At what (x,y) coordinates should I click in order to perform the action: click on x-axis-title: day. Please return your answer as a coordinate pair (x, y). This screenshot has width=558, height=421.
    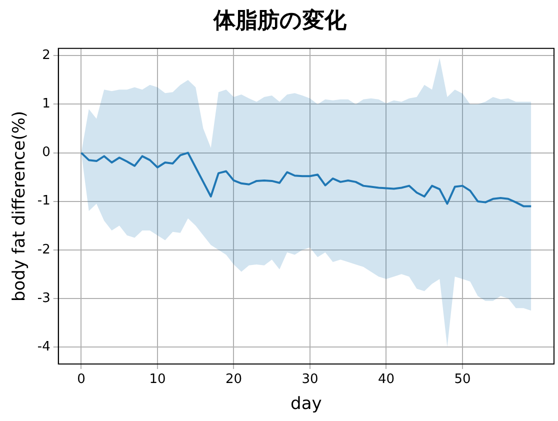
    Looking at the image, I should click on (306, 404).